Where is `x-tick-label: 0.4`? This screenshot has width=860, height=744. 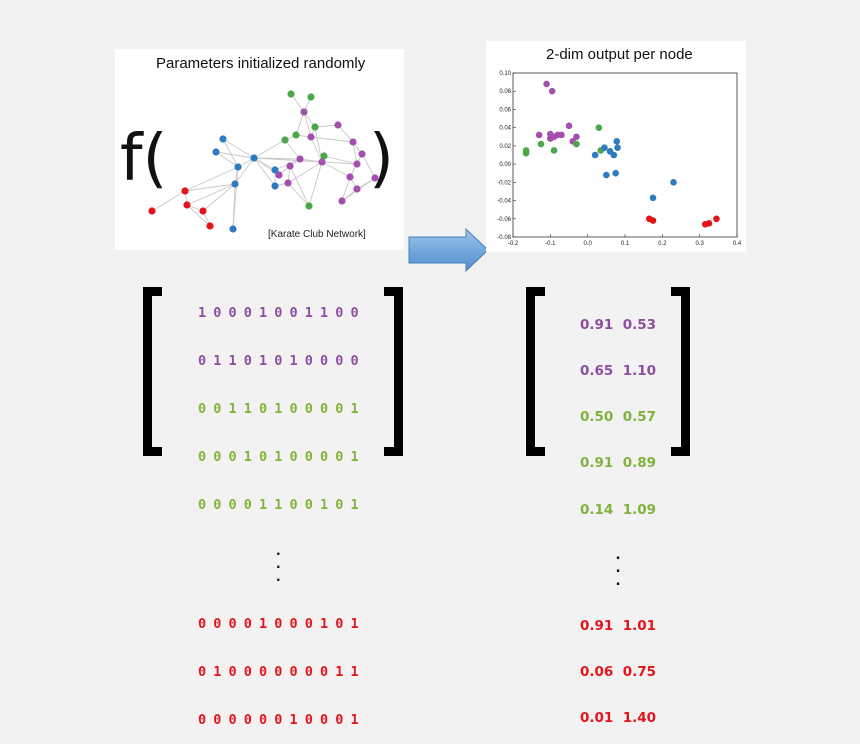 x-tick-label: 0.4 is located at coordinates (737, 244).